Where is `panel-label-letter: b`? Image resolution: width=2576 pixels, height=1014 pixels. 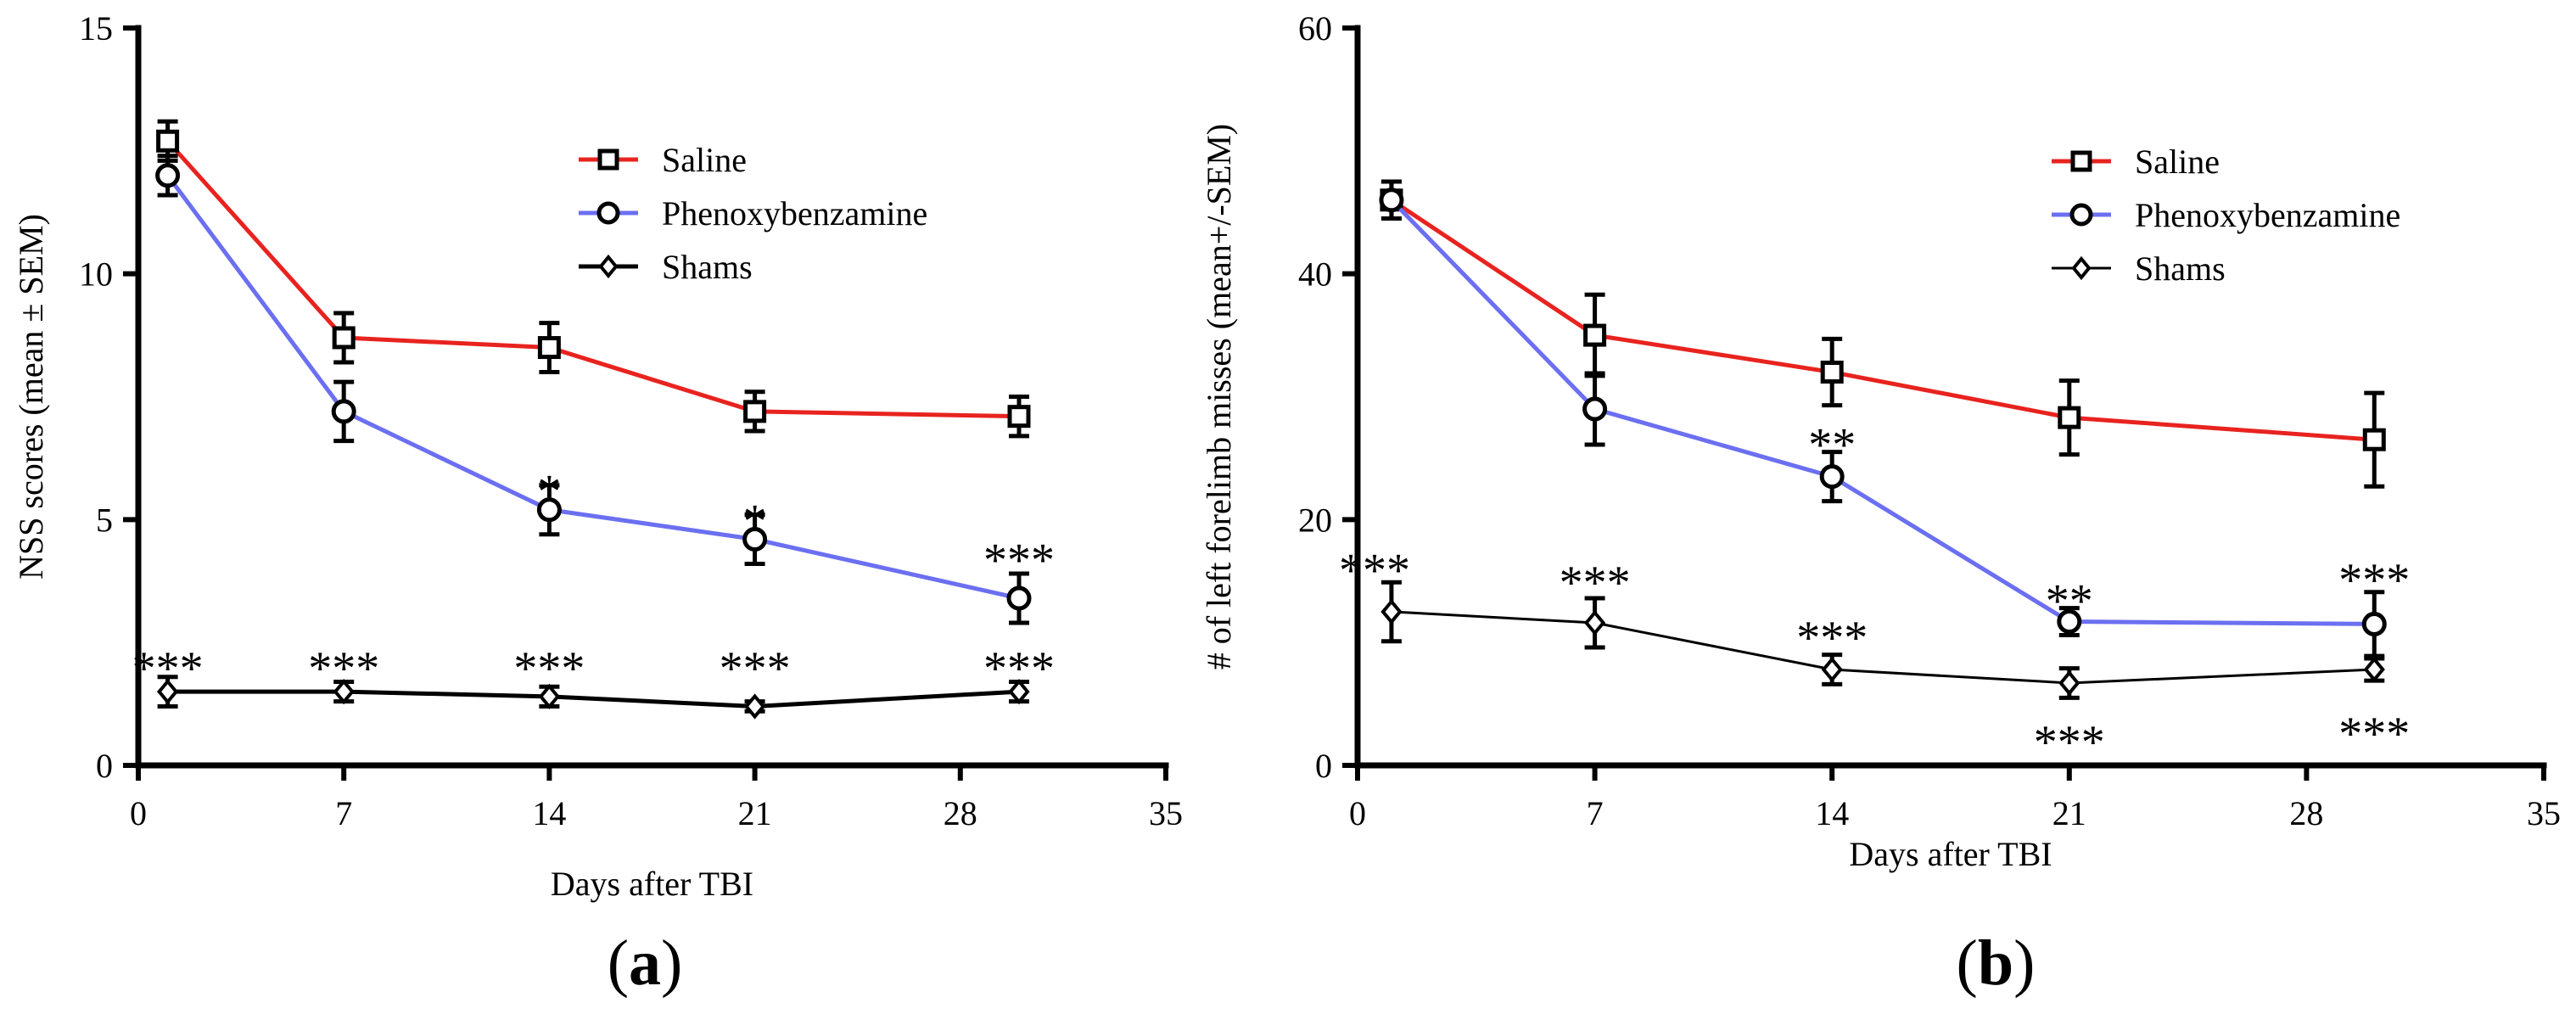 panel-label-letter: b is located at coordinates (1995, 963).